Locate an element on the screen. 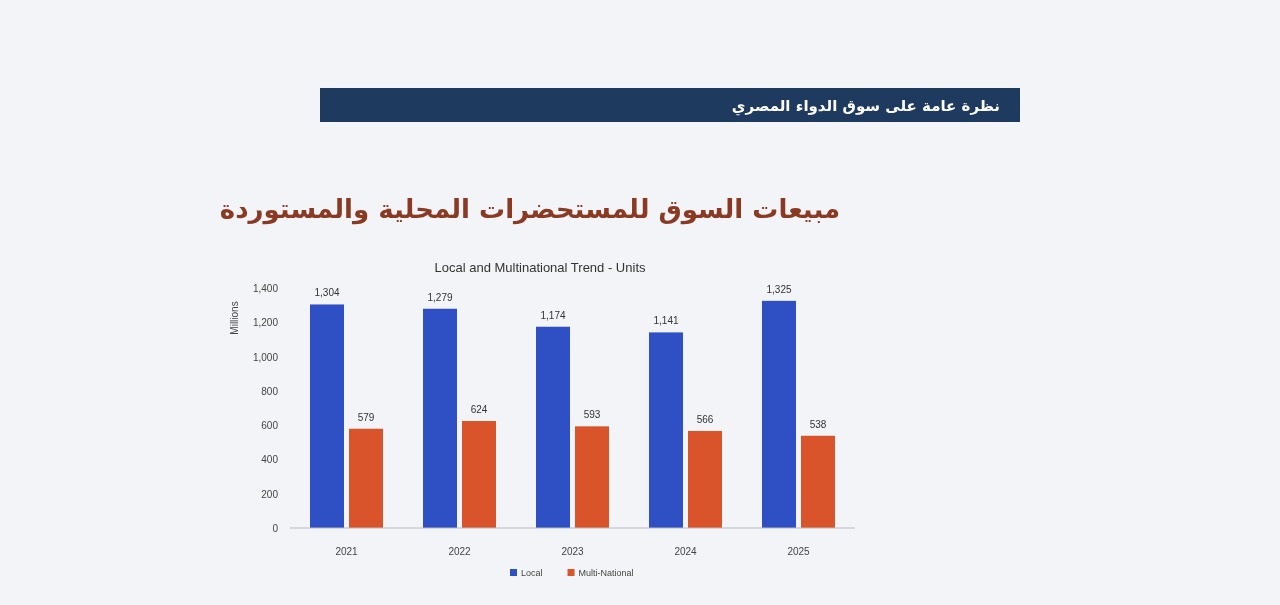  chart-subtitle: Local and Multinational Trend - Units is located at coordinates (540, 267).